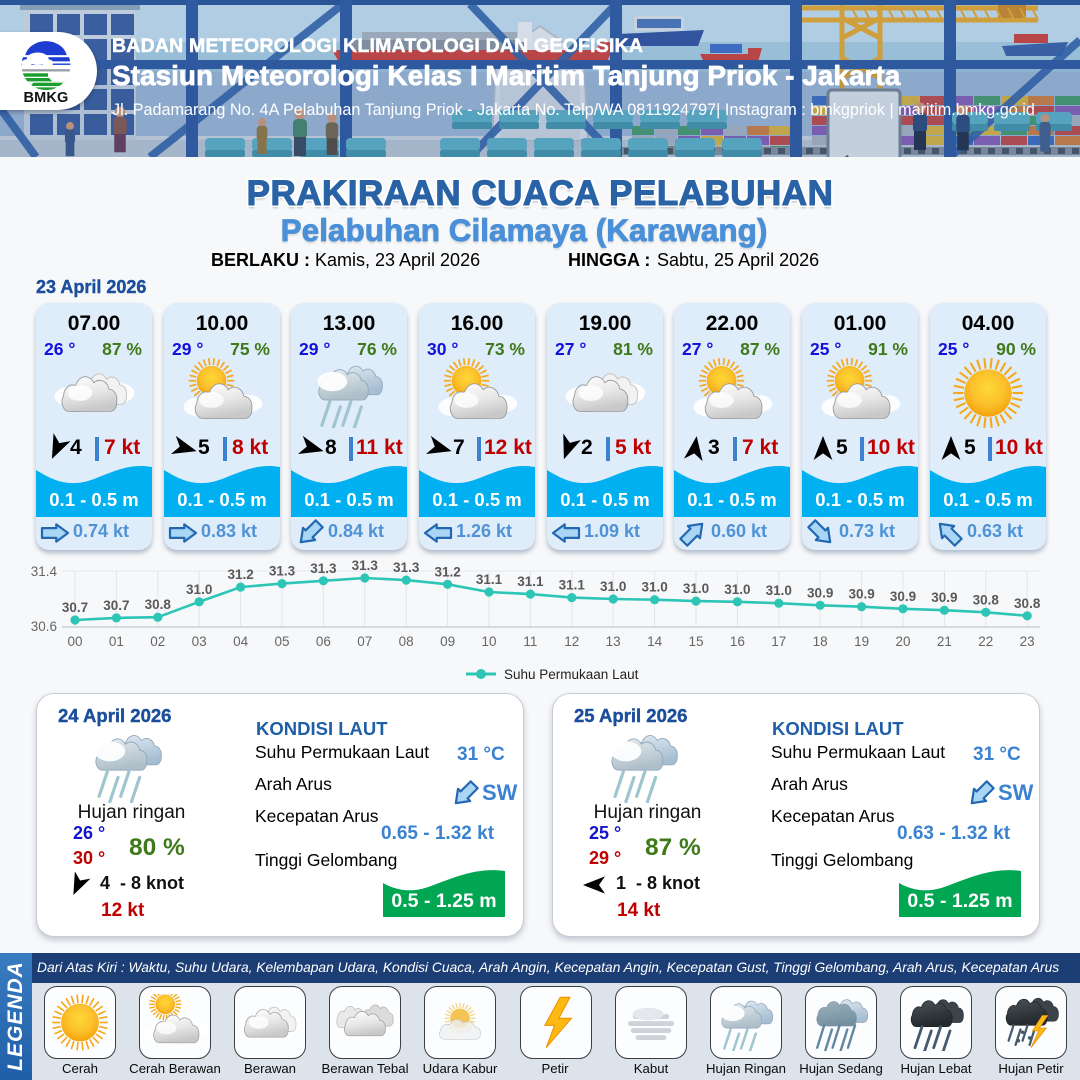  I want to click on svg-text: 16, so click(737, 641).